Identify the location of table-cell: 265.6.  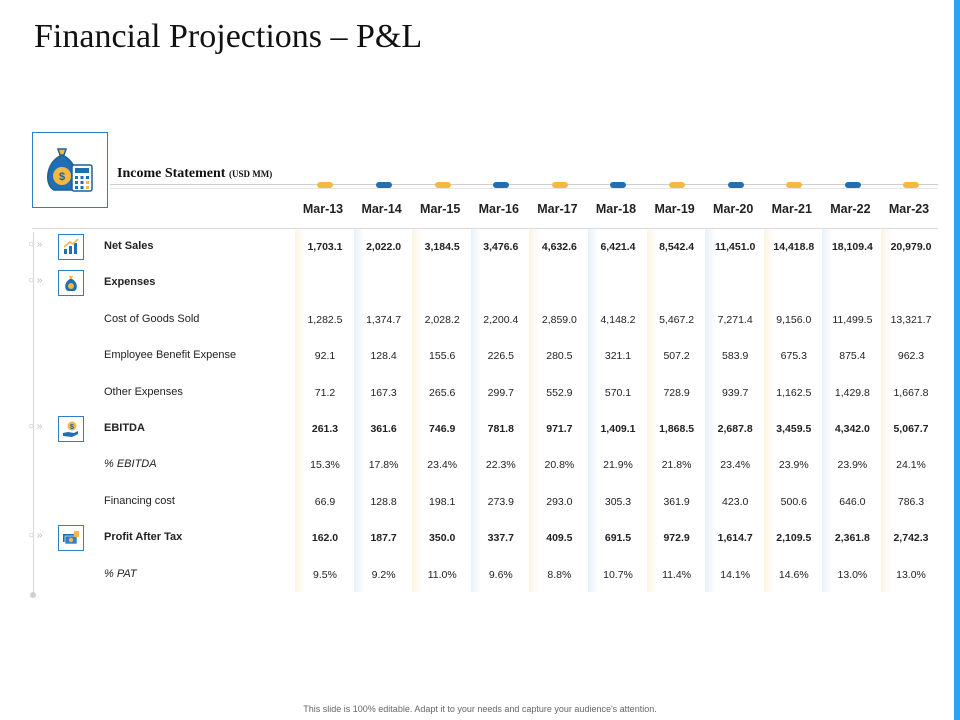
(442, 392).